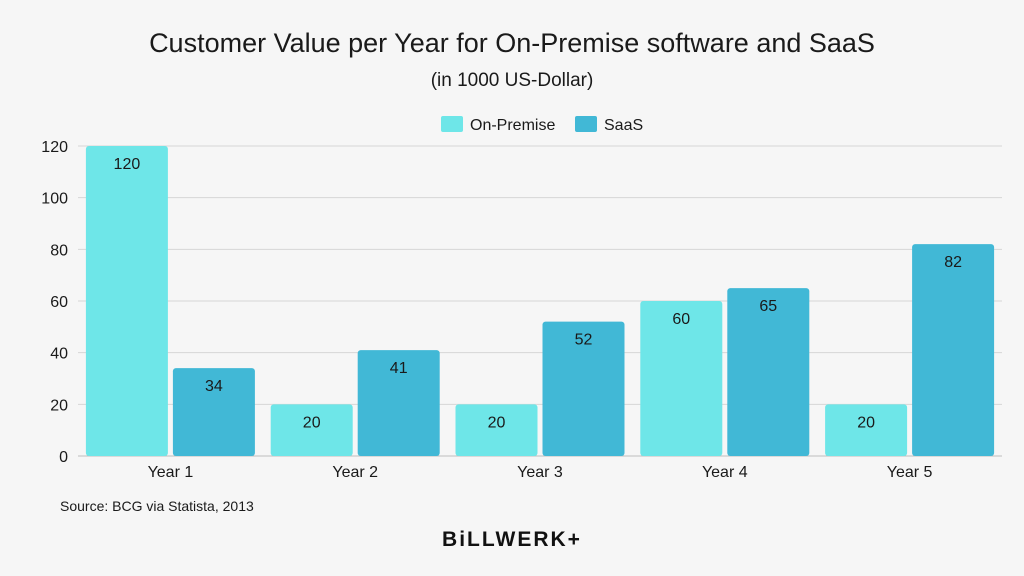 The width and height of the screenshot is (1024, 576). I want to click on x-category-label: Year 3, so click(540, 472).